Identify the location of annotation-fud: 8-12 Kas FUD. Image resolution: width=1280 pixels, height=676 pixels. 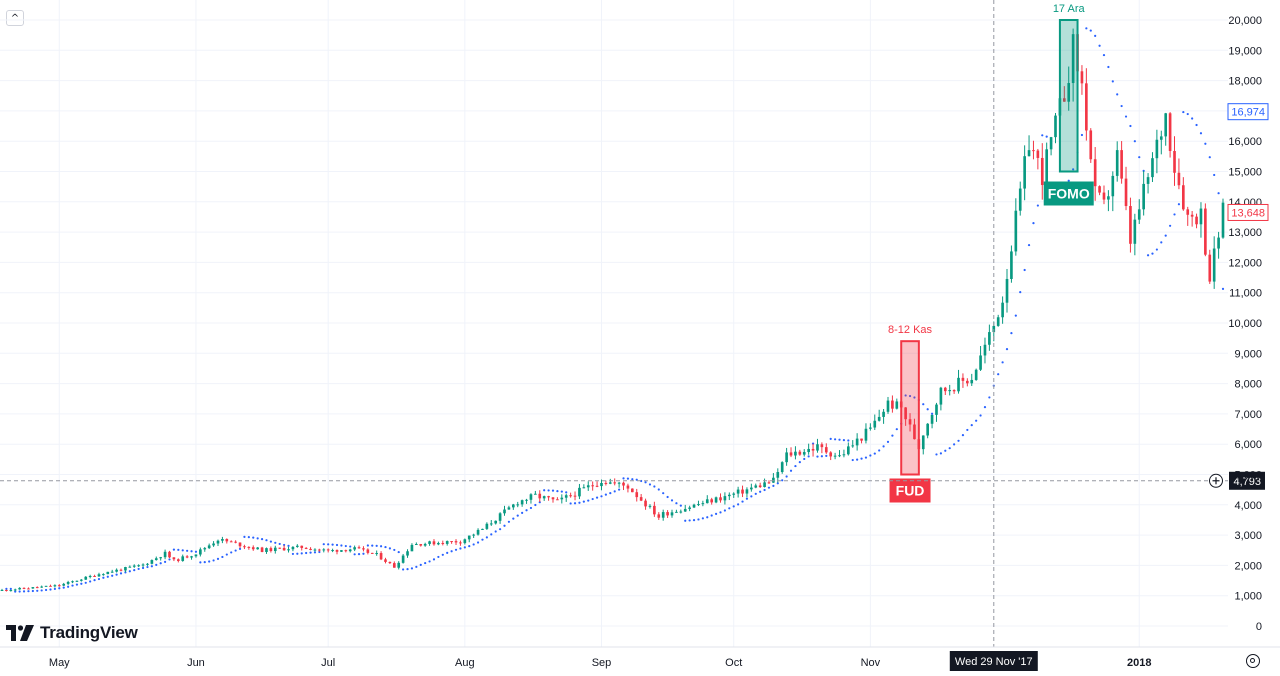
(910, 413).